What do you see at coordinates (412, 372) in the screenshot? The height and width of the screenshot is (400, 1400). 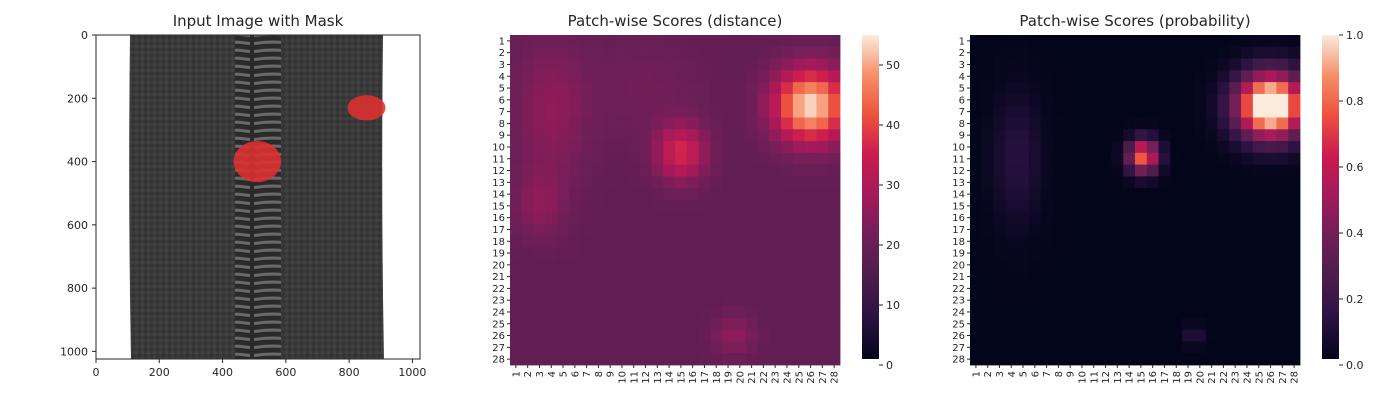 I see `image-xtick-label: 1000` at bounding box center [412, 372].